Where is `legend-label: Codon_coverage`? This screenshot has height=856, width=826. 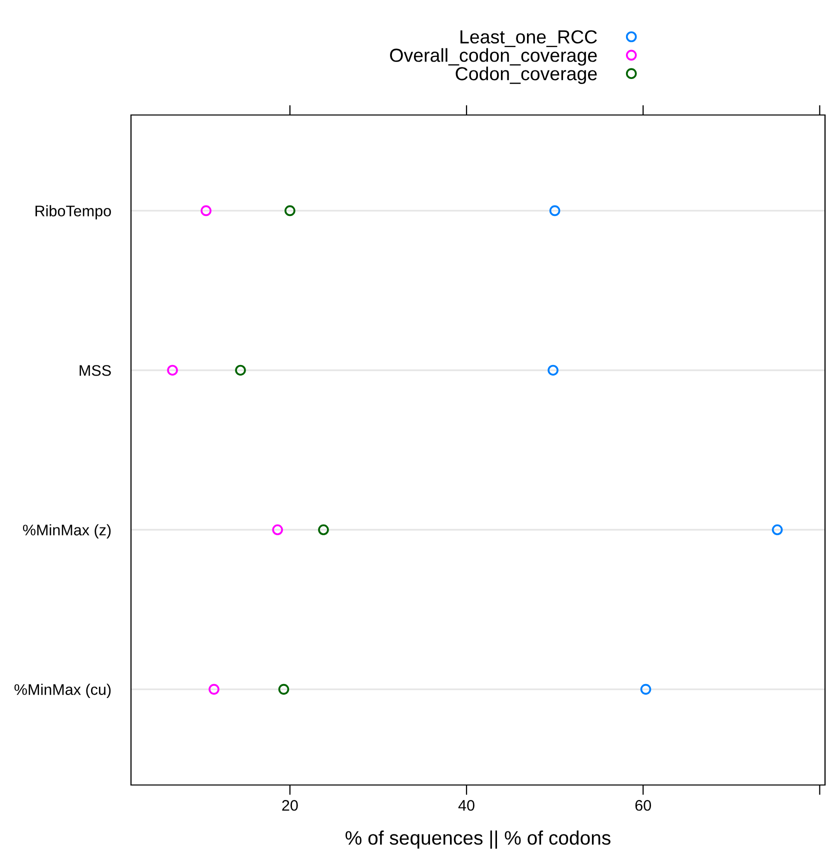
legend-label: Codon_coverage is located at coordinates (526, 75).